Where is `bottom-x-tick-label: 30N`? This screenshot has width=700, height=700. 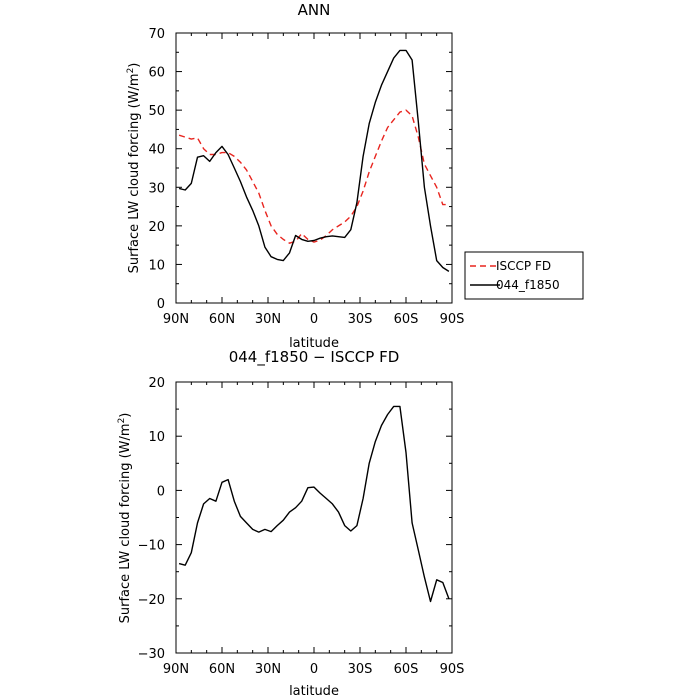 bottom-x-tick-label: 30N is located at coordinates (268, 669).